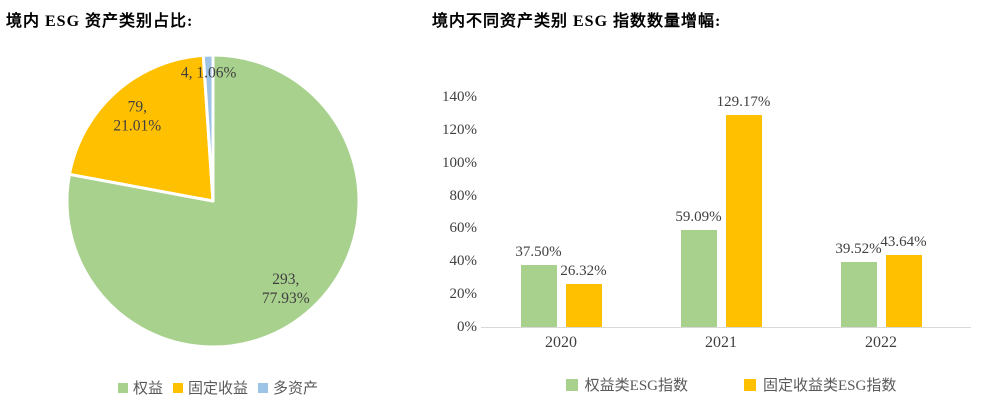 The image size is (981, 417). Describe the element at coordinates (721, 342) in the screenshot. I see `x-category-label-2021: 2021` at that location.